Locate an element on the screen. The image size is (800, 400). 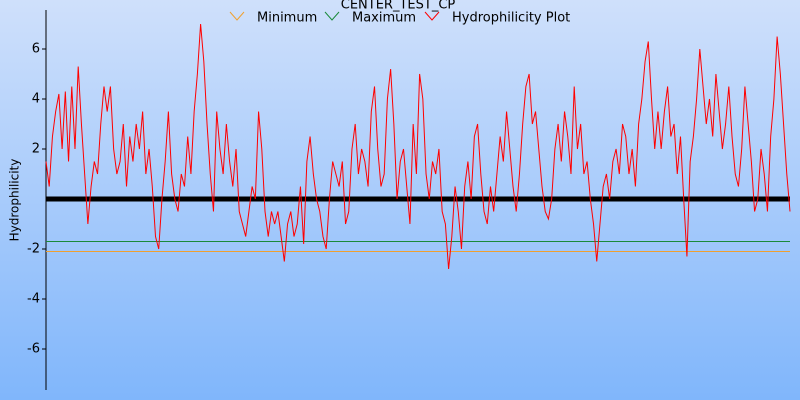
y-tick-label: -6 is located at coordinates (33, 349).